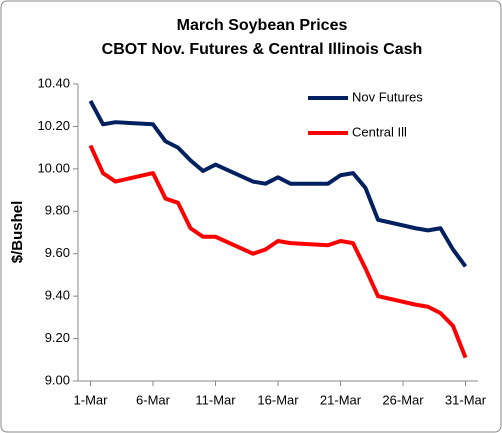  I want to click on legend-label: Central Ill, so click(379, 131).